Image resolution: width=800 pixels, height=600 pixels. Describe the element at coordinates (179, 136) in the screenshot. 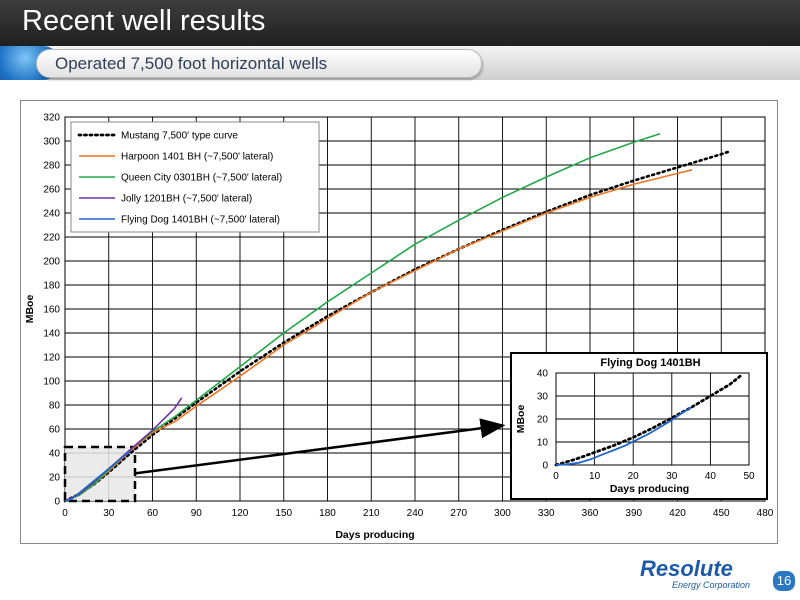

I see `legend-label-0: Mustang 7,500' type curve` at that location.